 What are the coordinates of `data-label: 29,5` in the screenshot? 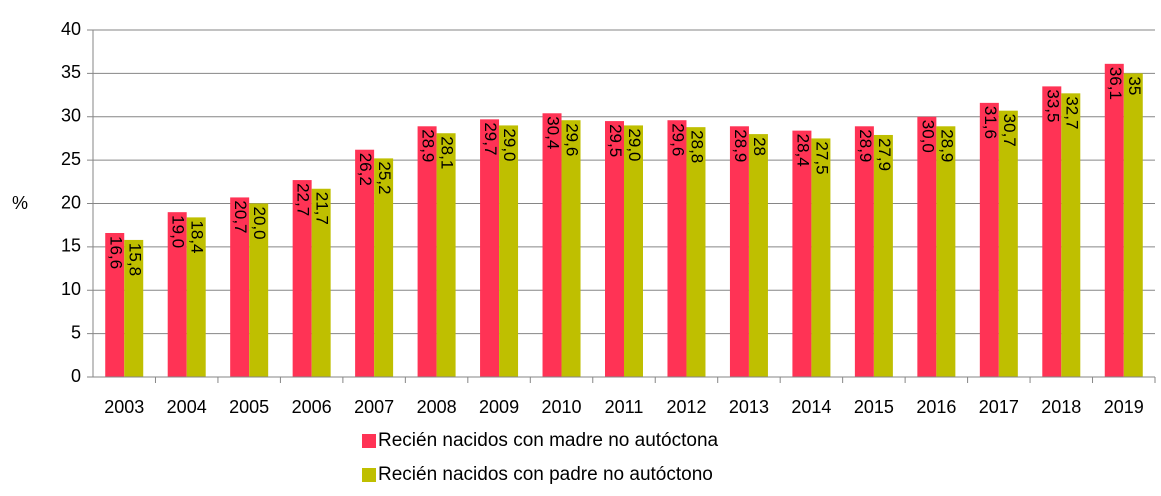 It's located at (615, 140).